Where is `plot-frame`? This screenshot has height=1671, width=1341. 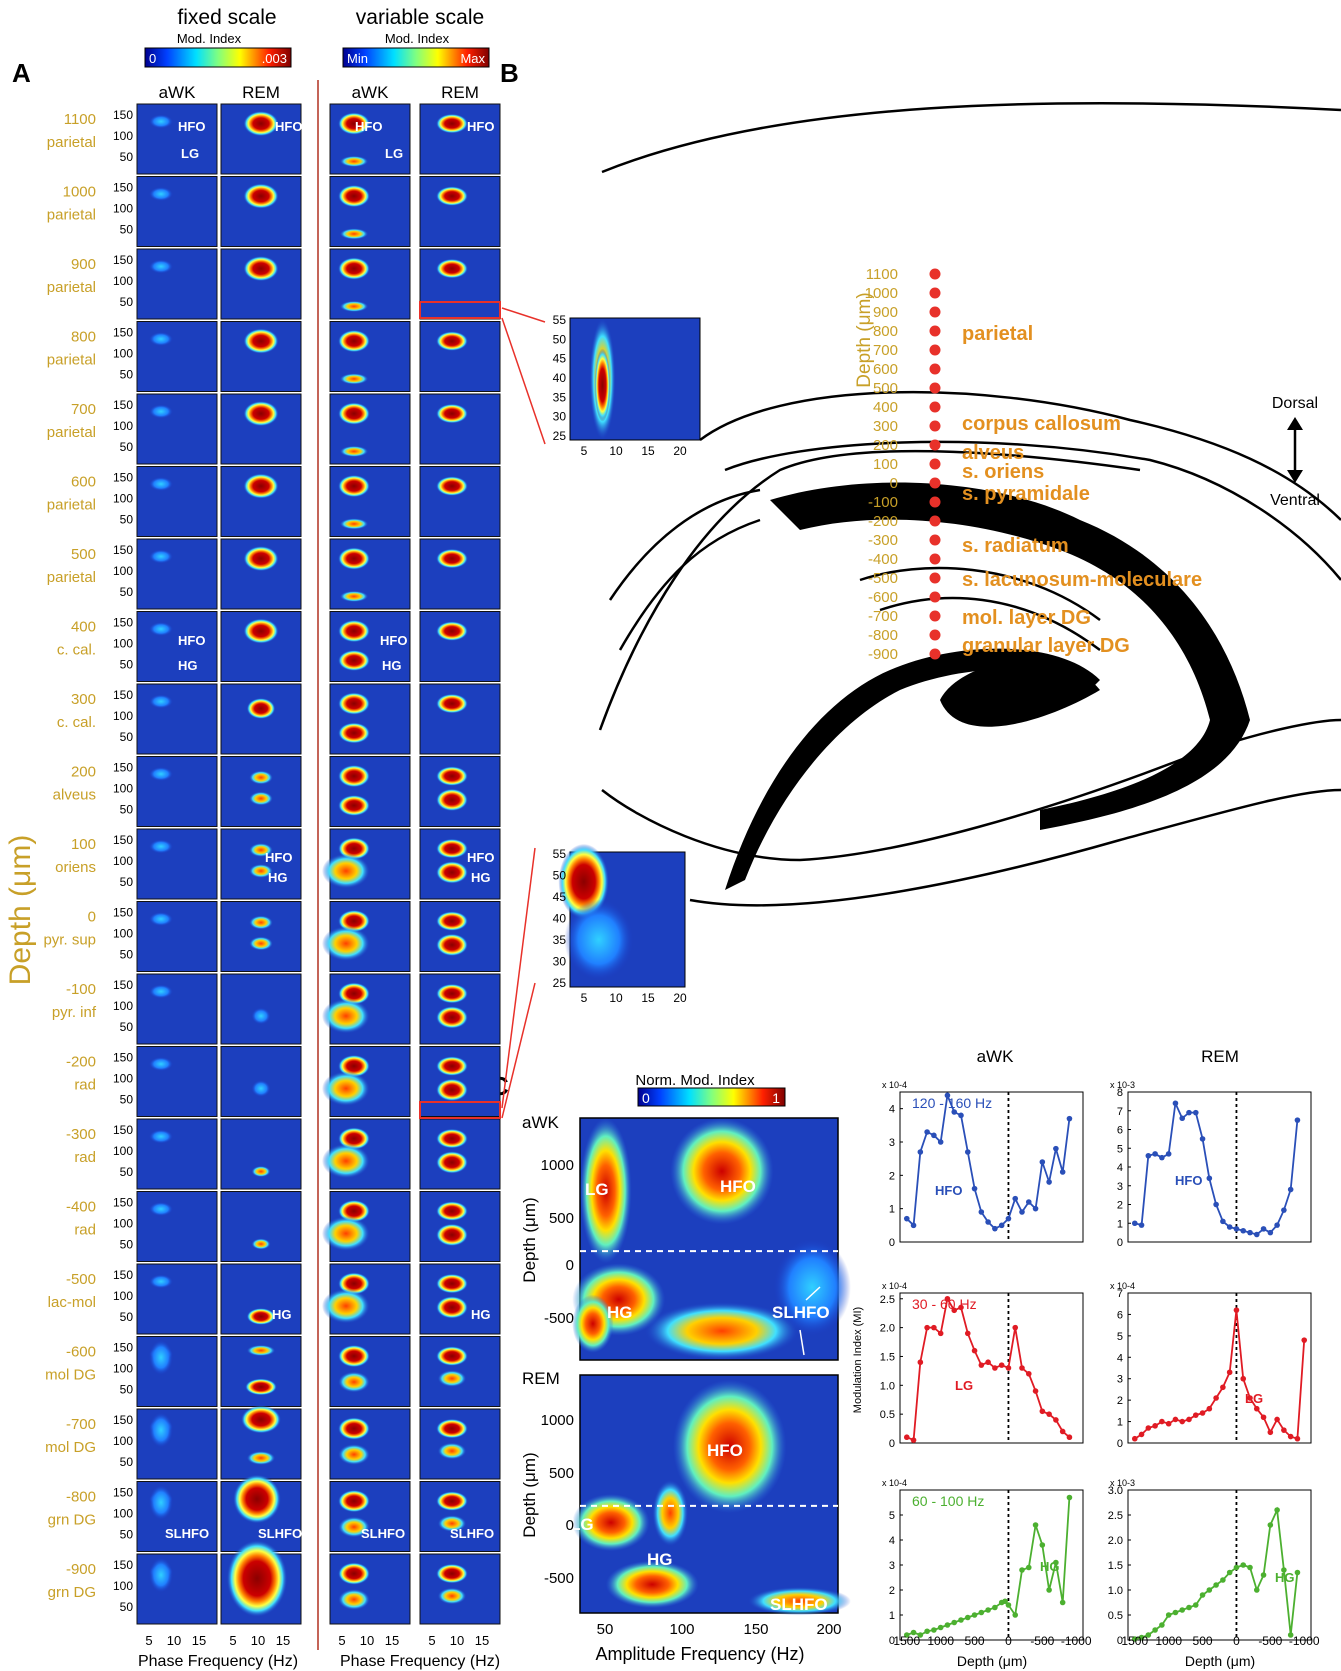 plot-frame is located at coordinates (1219, 1368).